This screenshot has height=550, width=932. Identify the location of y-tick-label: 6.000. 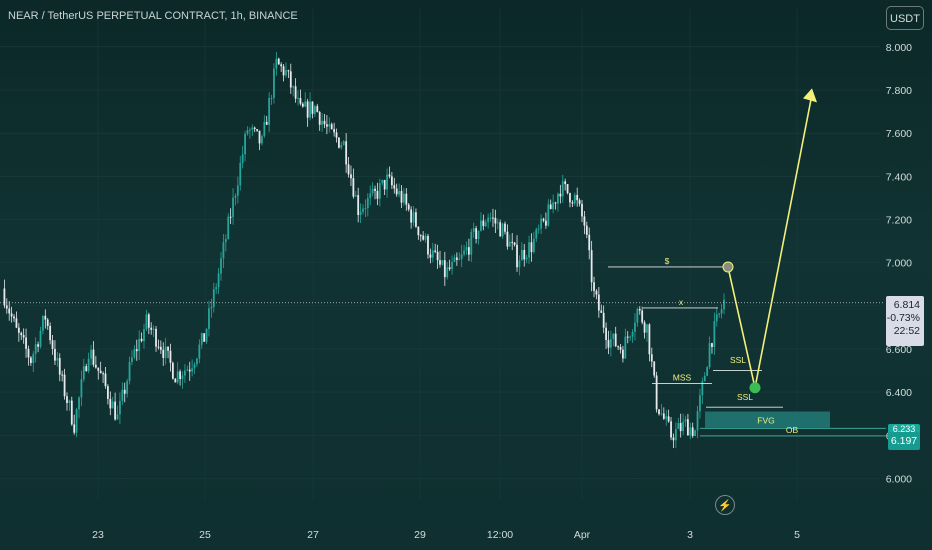
(899, 479).